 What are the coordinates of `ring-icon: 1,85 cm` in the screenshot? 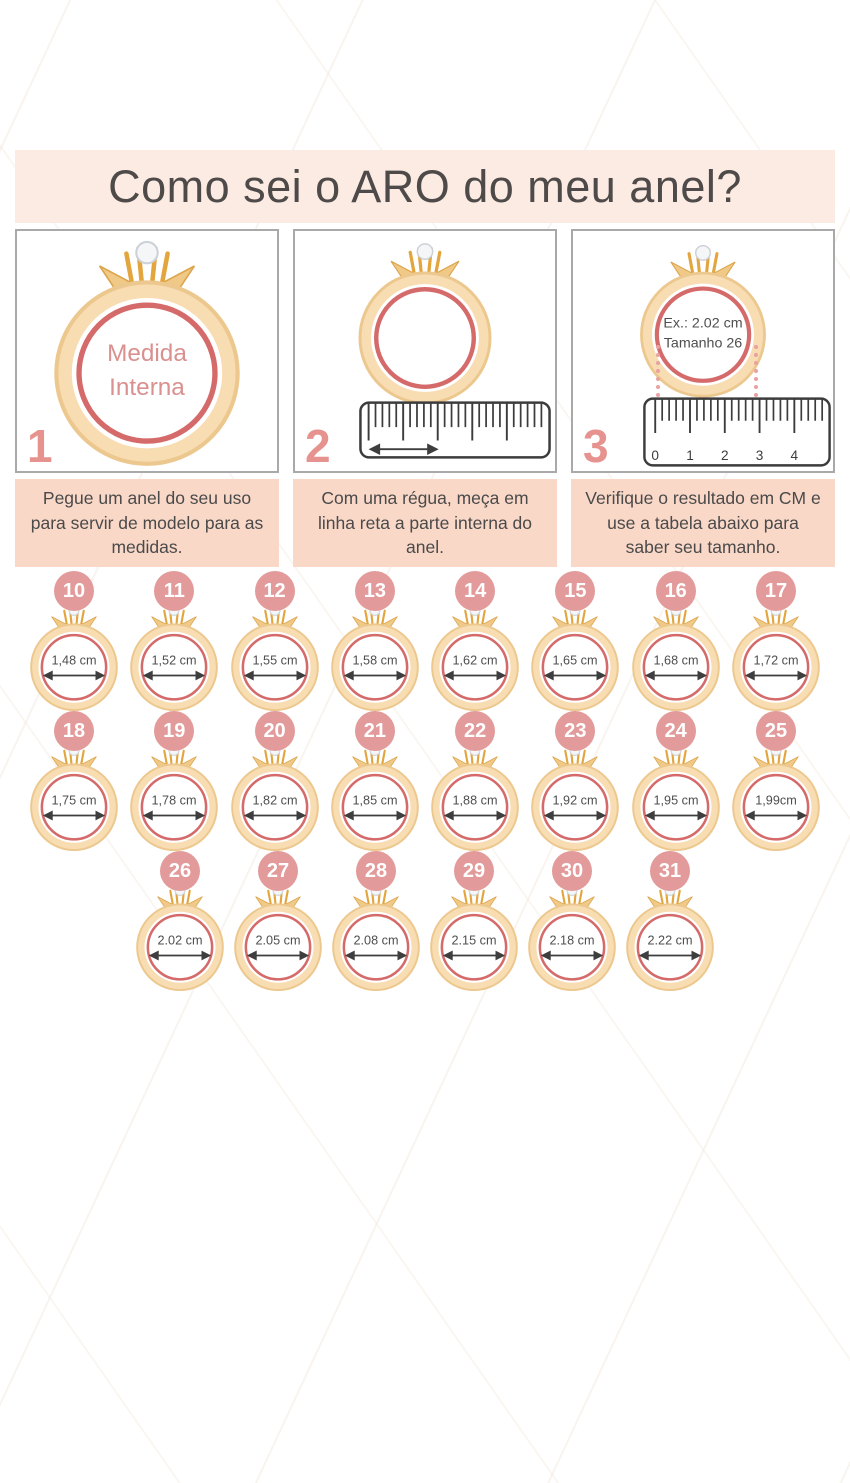 It's located at (375, 798).